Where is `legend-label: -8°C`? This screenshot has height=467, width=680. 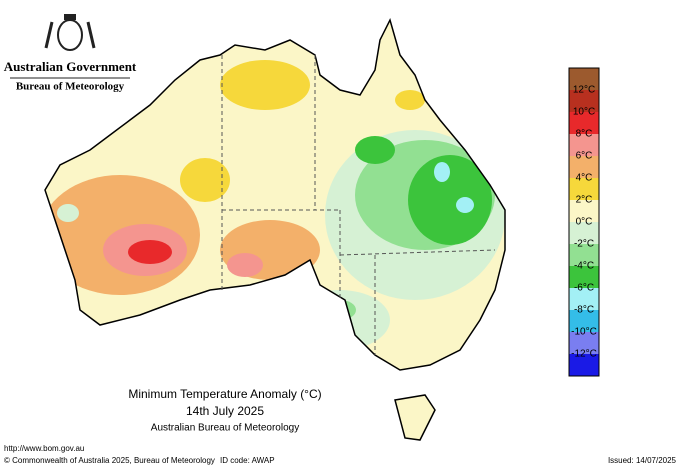
legend-label: -8°C is located at coordinates (584, 310).